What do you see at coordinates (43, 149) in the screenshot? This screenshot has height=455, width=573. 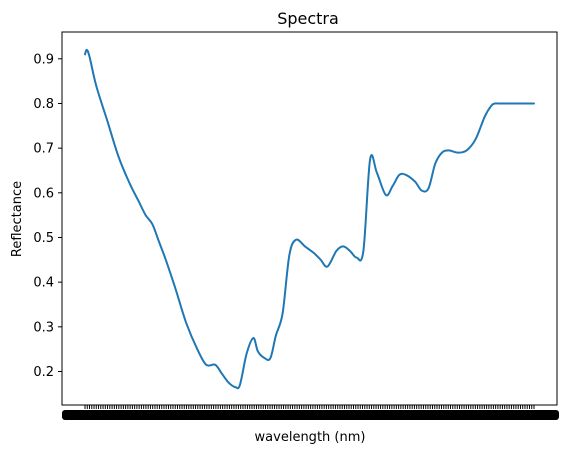 I see `y-tick-label: 0.7` at bounding box center [43, 149].